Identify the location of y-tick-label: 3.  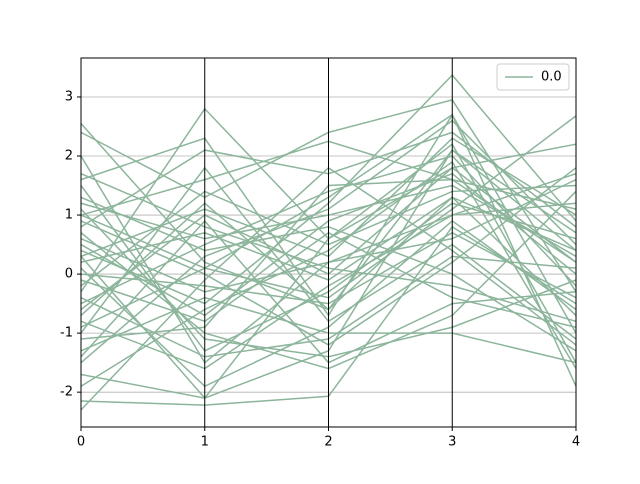
(69, 96).